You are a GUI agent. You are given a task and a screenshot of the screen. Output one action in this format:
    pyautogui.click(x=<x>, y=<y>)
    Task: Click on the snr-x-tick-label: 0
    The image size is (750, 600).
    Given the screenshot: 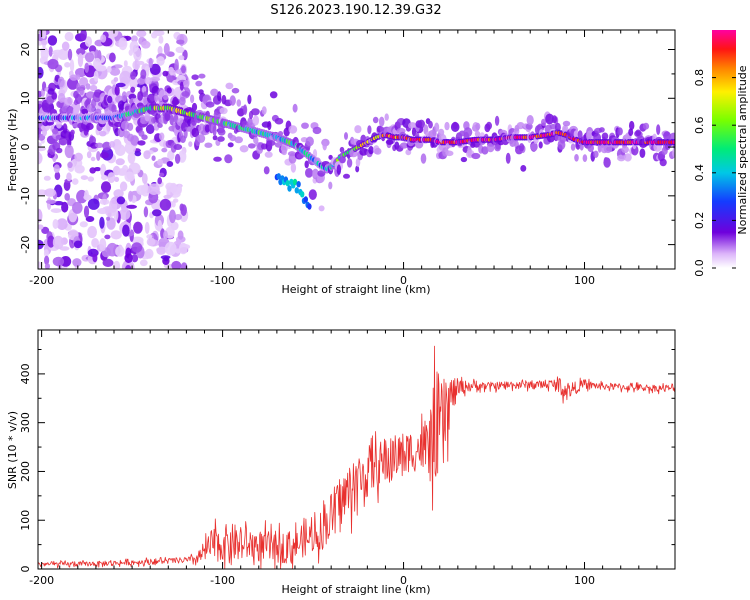 What is the action you would take?
    pyautogui.click(x=403, y=580)
    